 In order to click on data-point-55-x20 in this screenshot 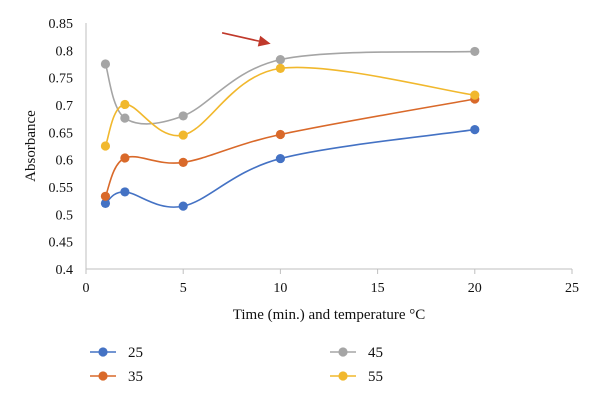, I will do `click(475, 95)`.